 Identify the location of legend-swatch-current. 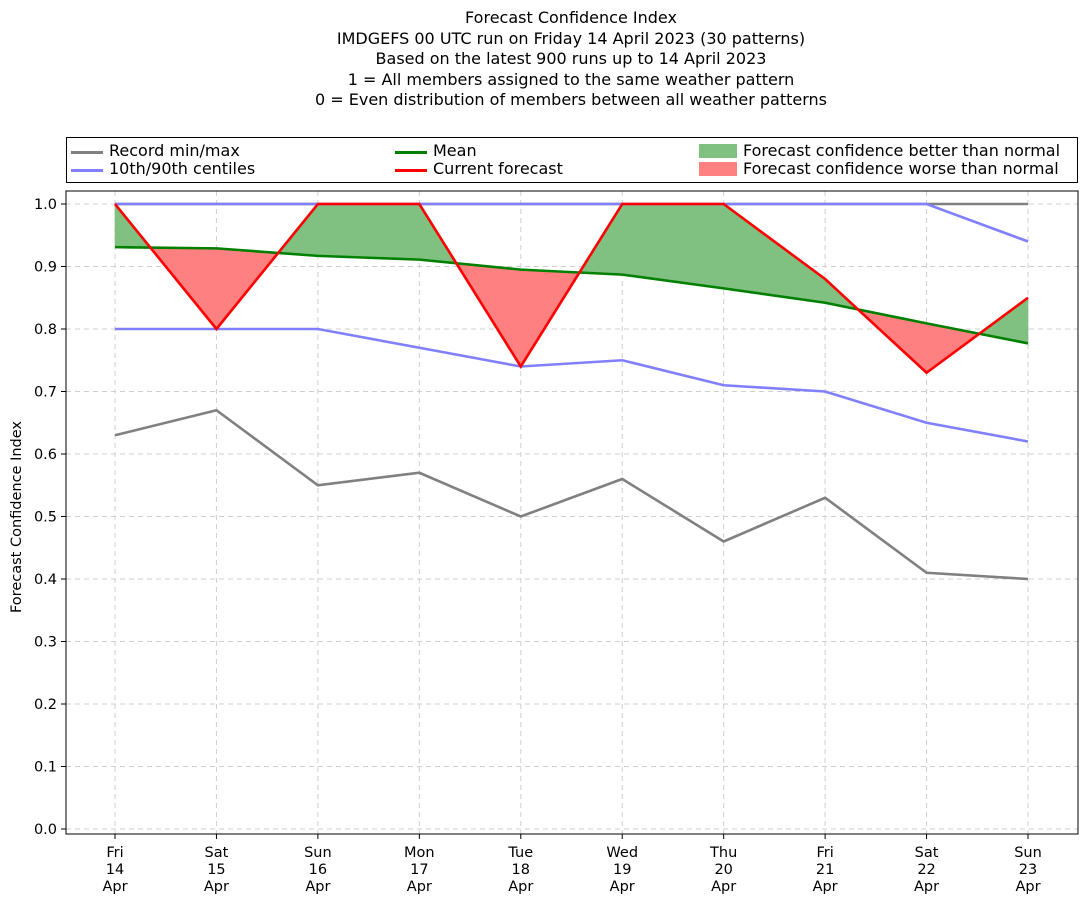
(411, 170).